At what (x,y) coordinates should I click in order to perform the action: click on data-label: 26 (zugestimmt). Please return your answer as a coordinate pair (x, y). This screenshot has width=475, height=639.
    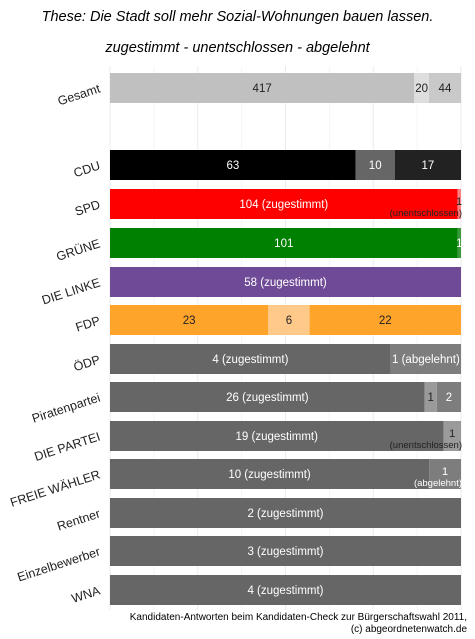
    Looking at the image, I should click on (267, 398).